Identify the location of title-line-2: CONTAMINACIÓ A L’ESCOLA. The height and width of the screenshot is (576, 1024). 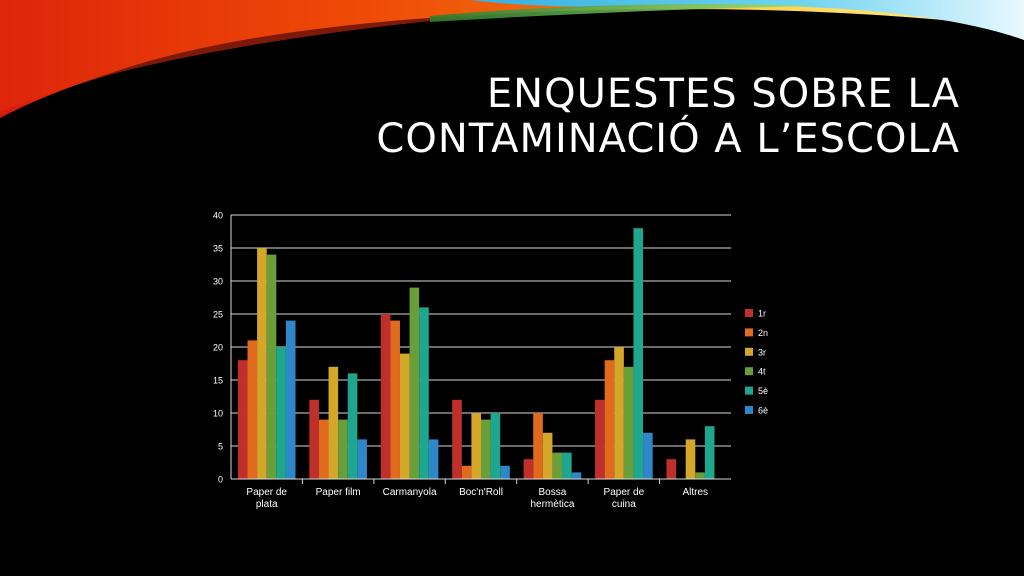
(668, 139).